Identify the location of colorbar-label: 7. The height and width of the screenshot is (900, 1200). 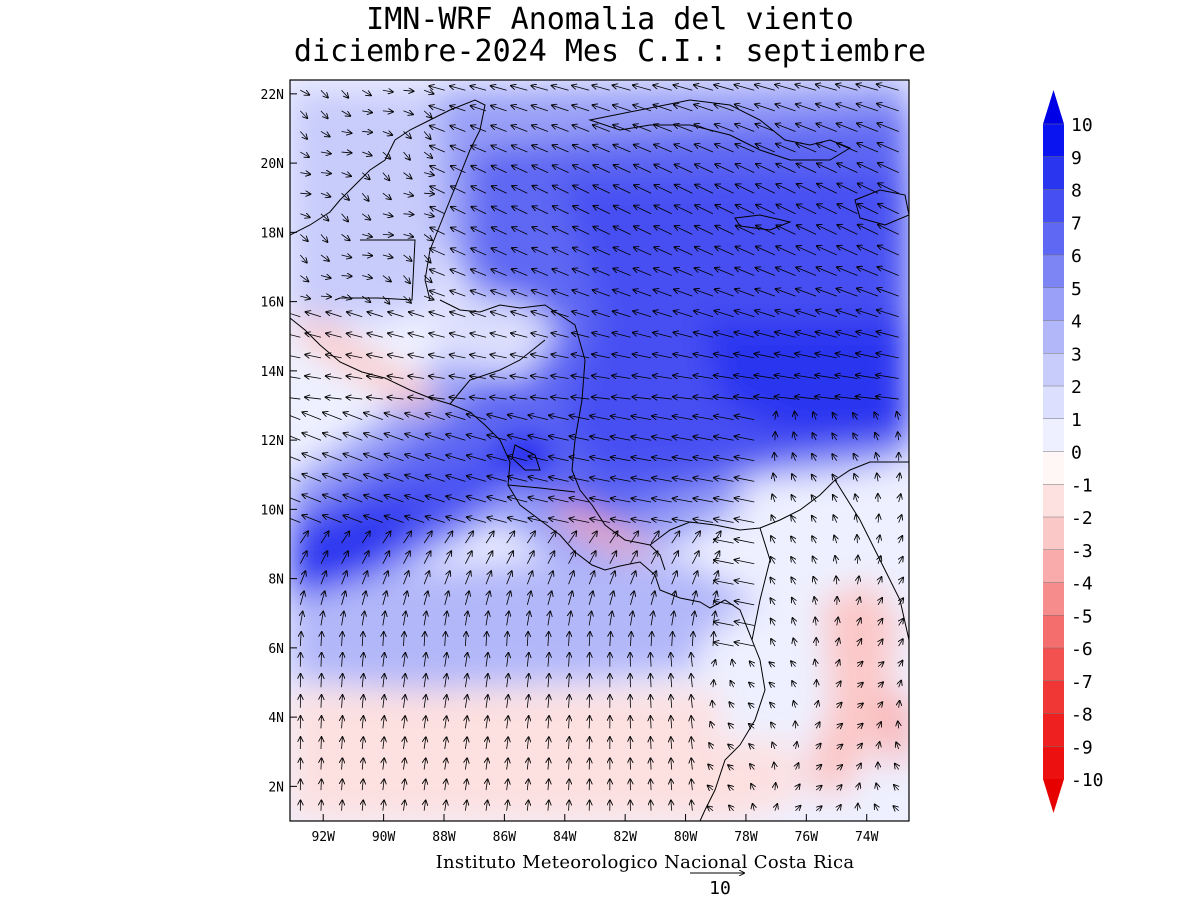
(1076, 223).